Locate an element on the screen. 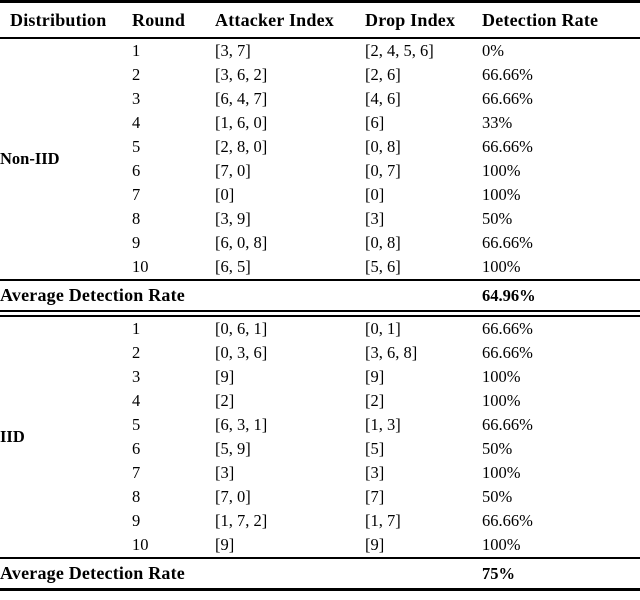  column-header-round: Round is located at coordinates (159, 19).